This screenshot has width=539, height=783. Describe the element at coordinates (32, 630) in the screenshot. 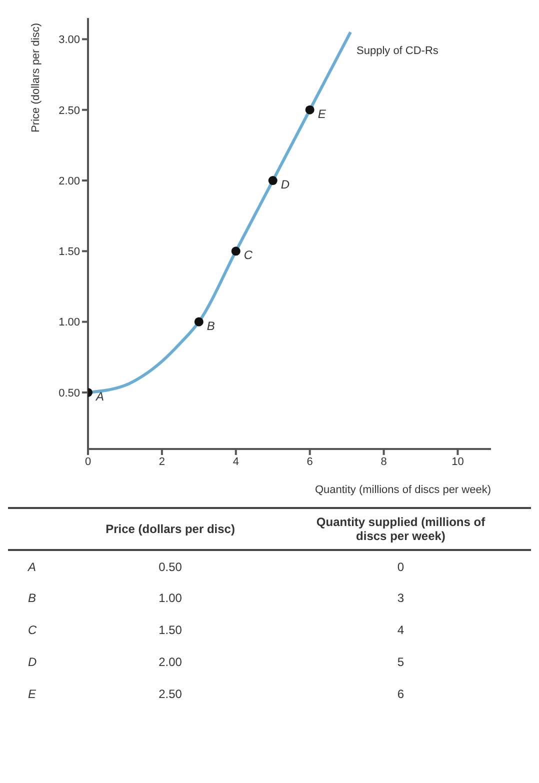

I see `category-label: C` at that location.